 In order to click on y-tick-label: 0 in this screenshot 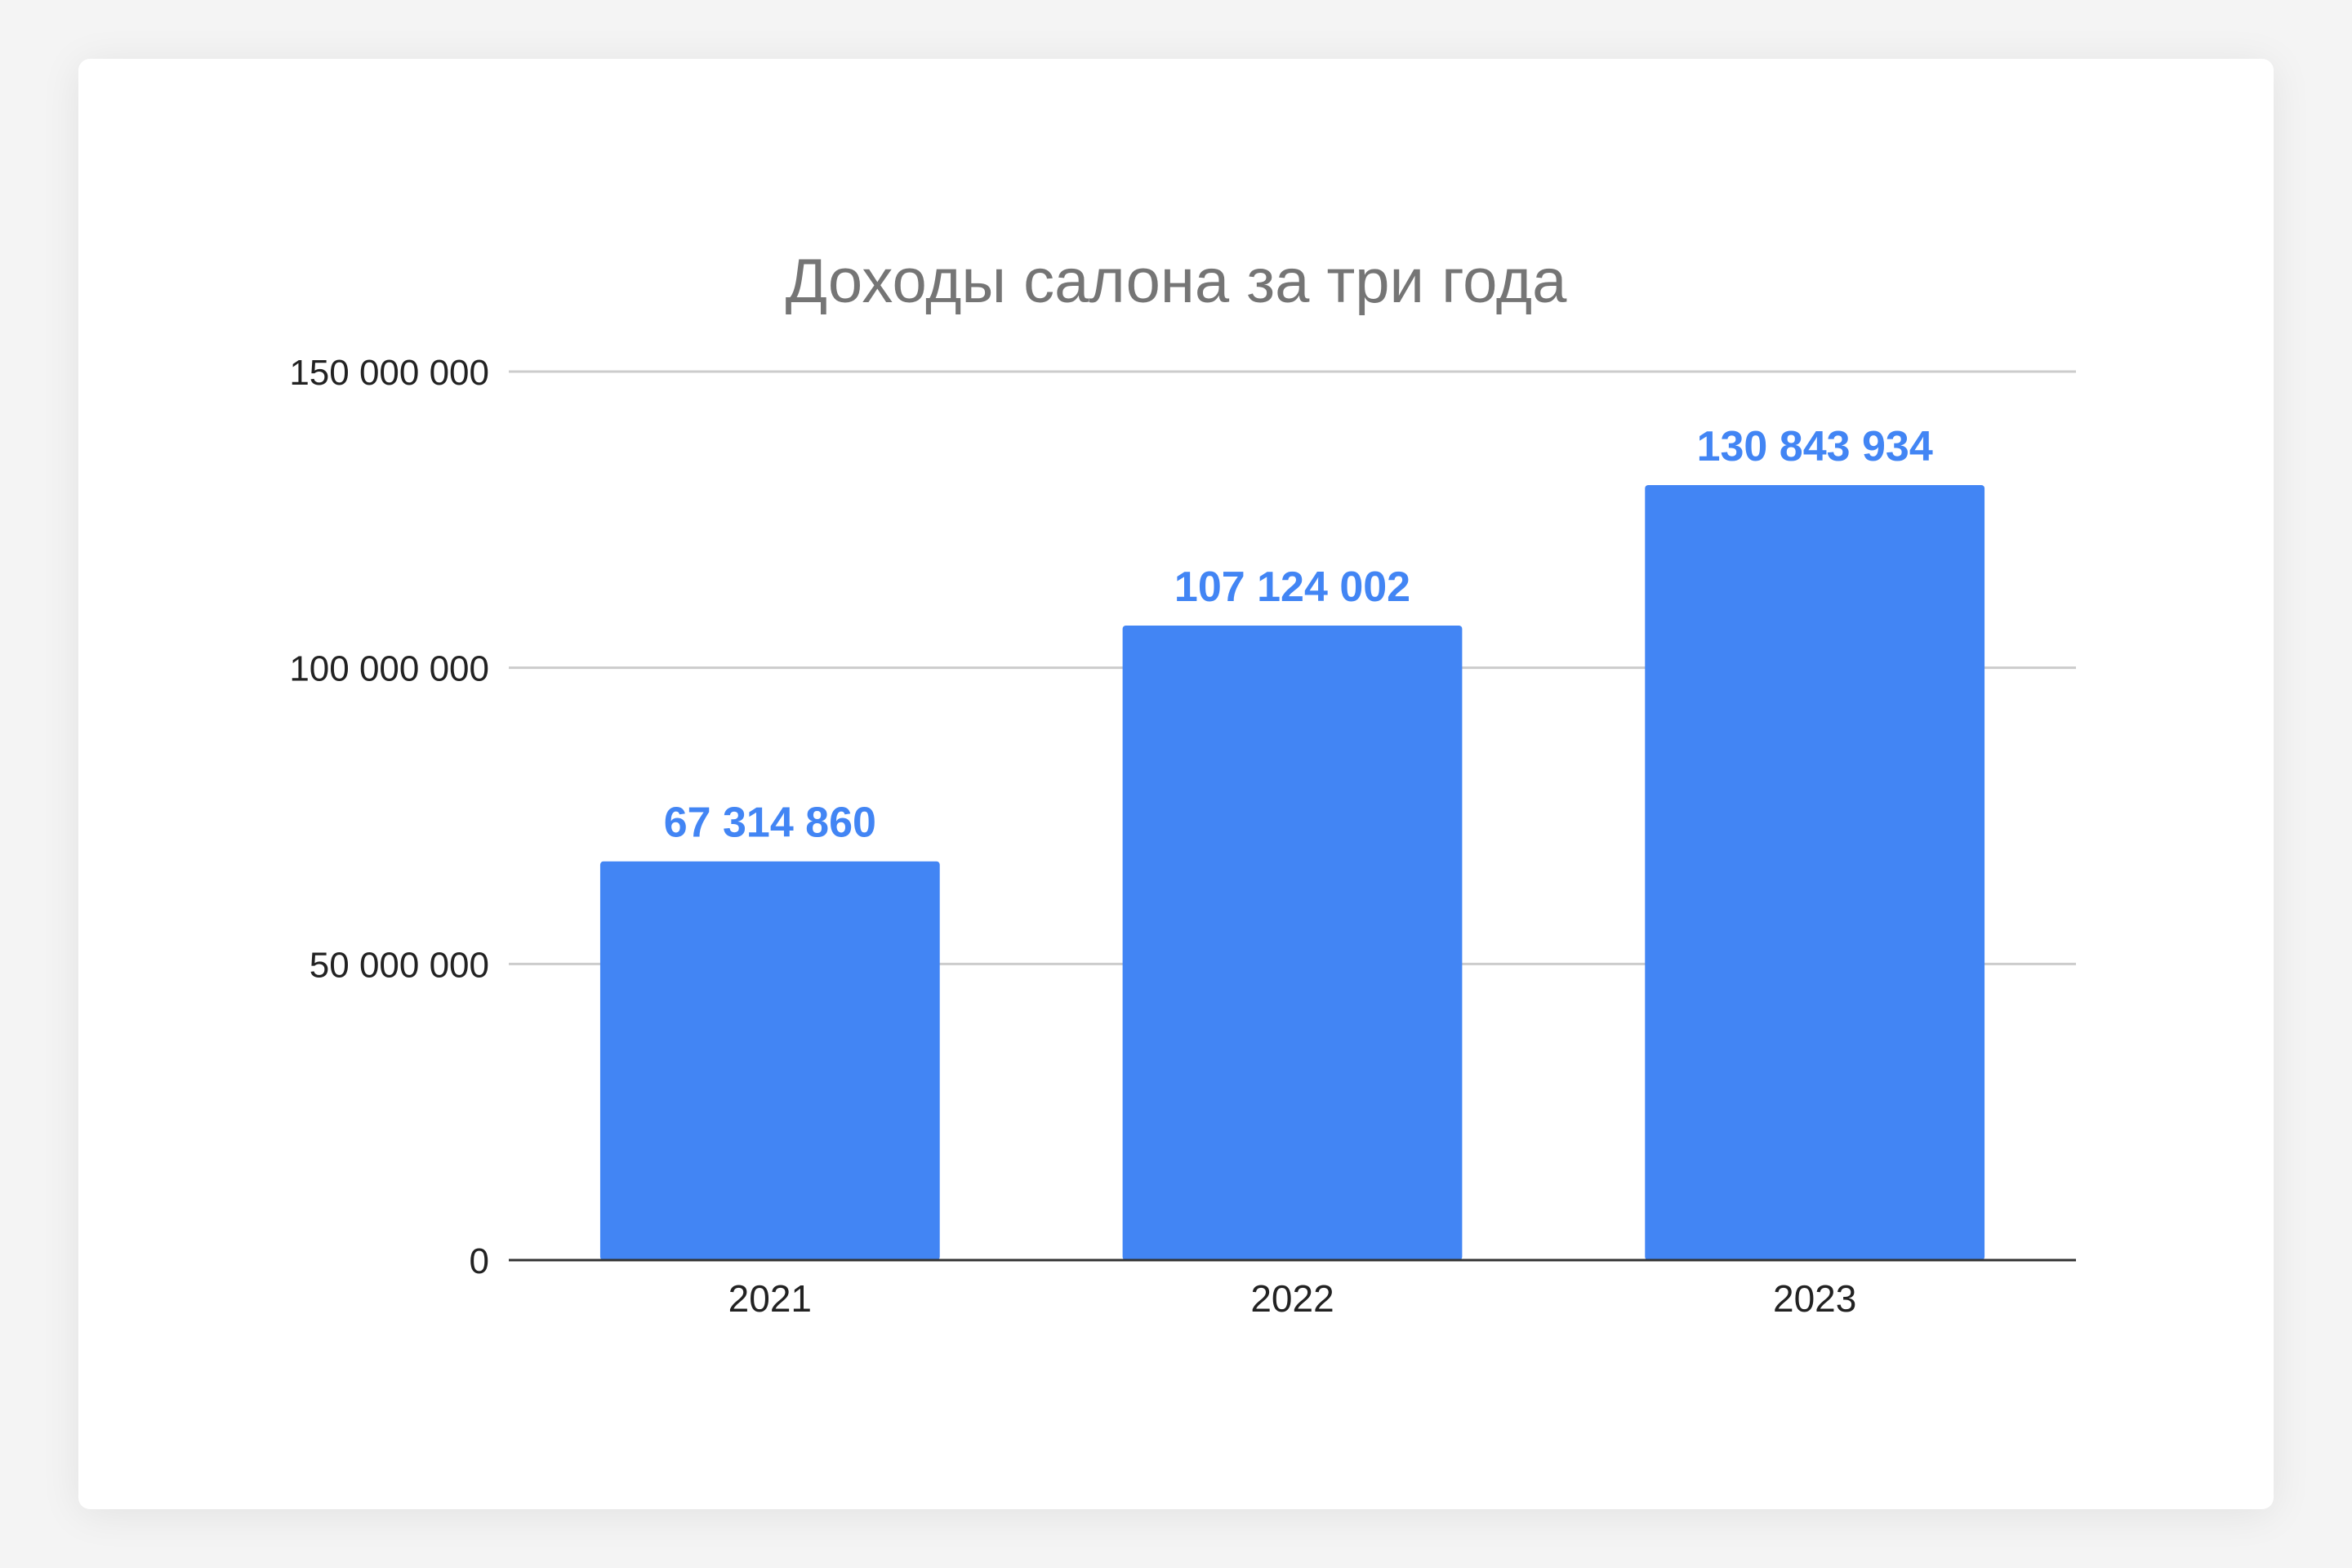, I will do `click(479, 1261)`.